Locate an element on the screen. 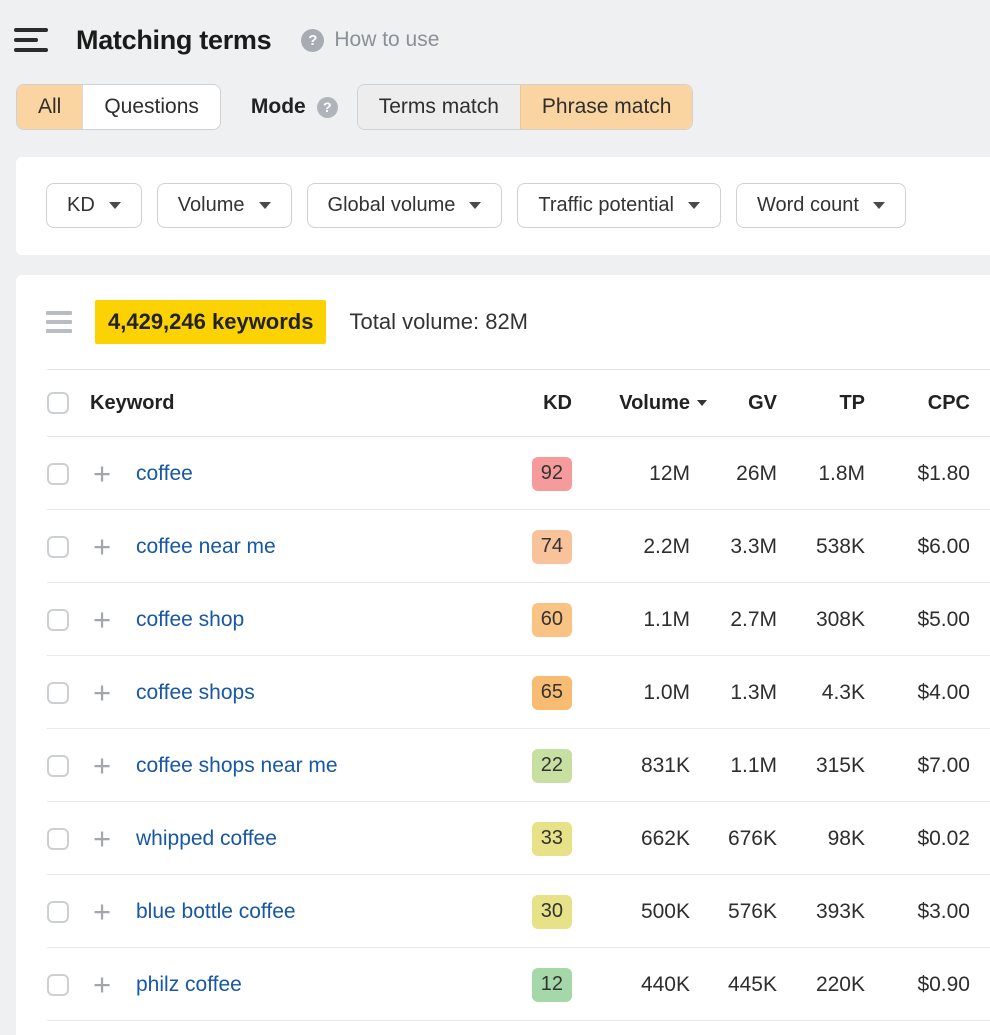 This screenshot has height=1035, width=990. tab-questions: Questions is located at coordinates (151, 107).